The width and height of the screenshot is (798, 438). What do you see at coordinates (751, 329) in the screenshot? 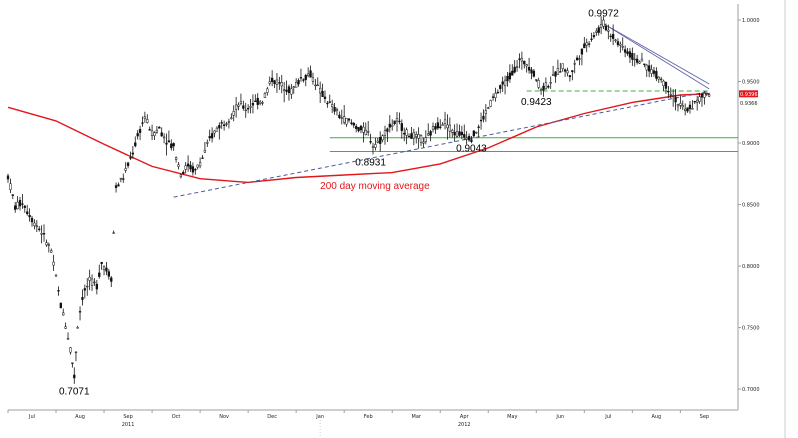
I see `y-tick-label: 0.7500` at bounding box center [751, 329].